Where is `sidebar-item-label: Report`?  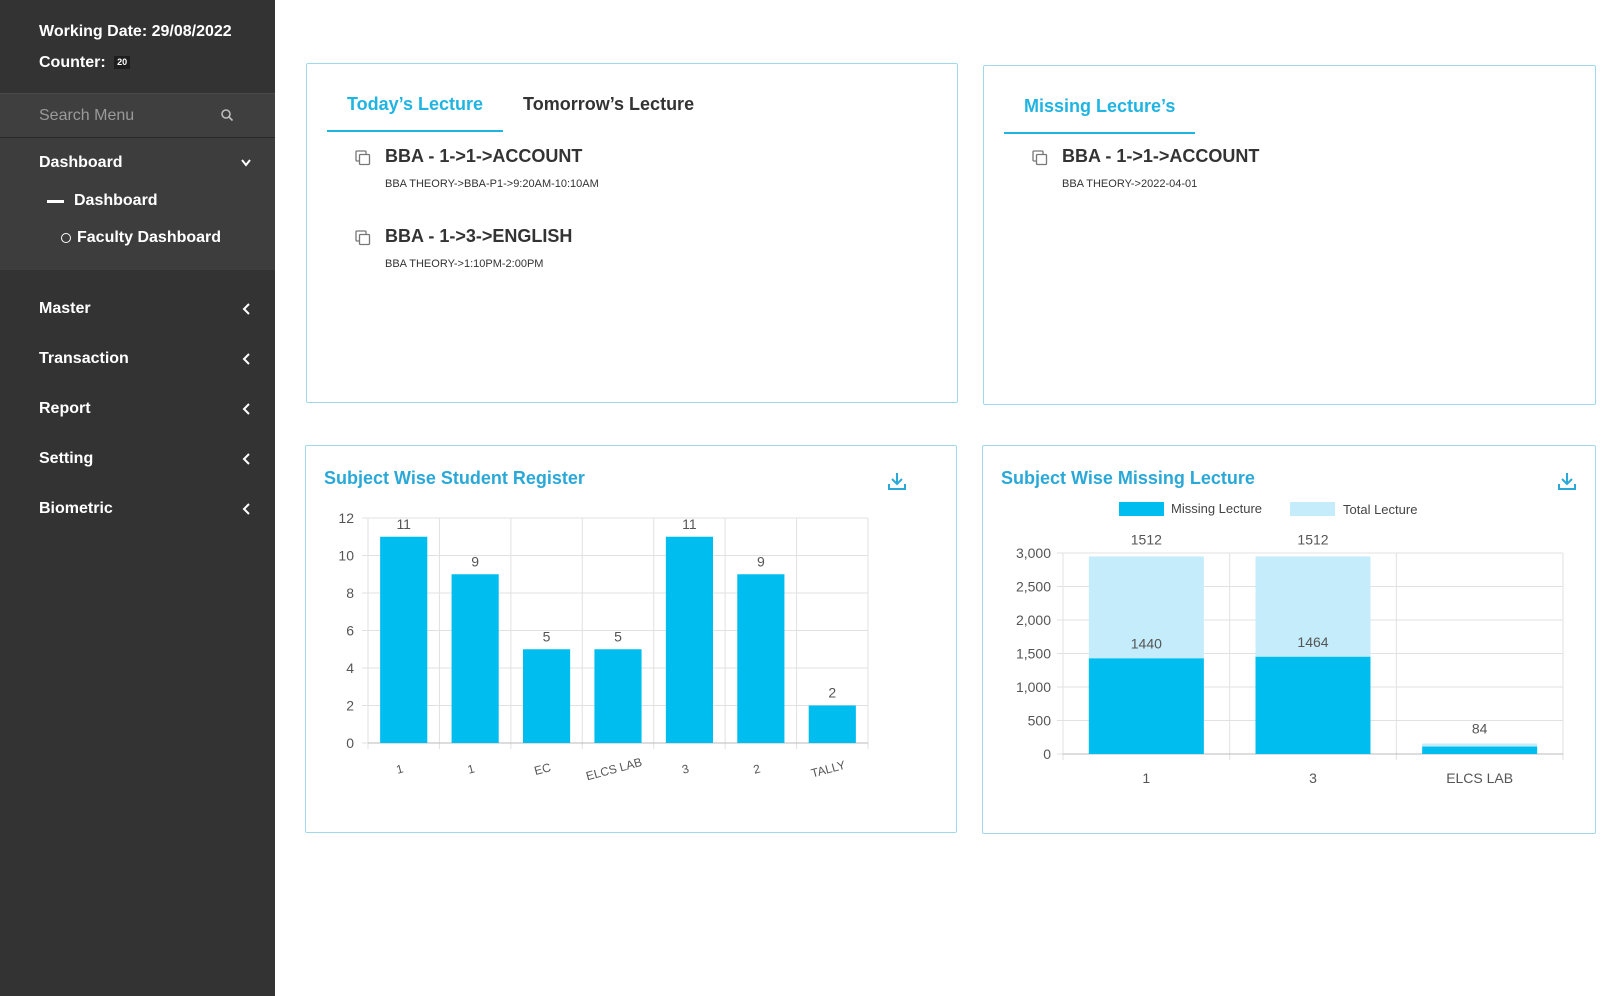
sidebar-item-label: Report is located at coordinates (65, 408).